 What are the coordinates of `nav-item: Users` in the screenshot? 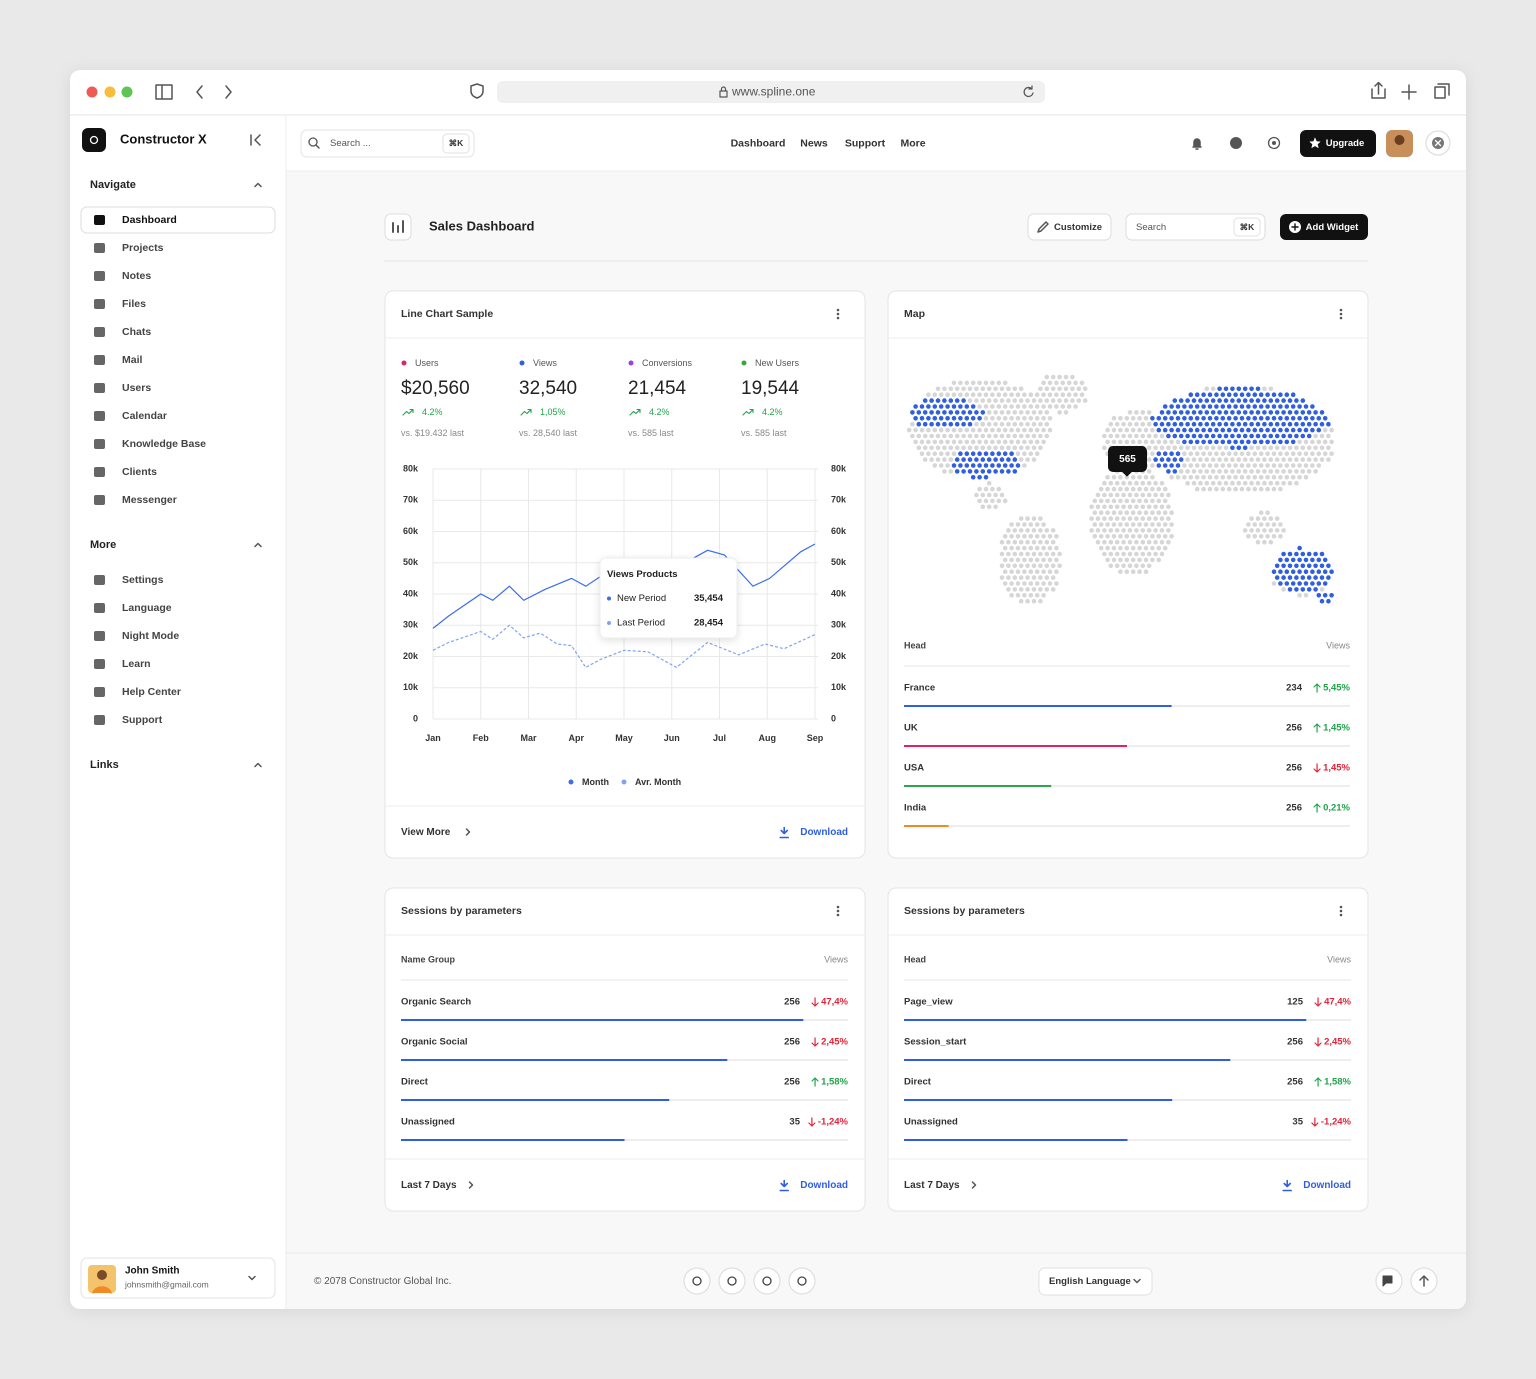 It's located at (136, 388).